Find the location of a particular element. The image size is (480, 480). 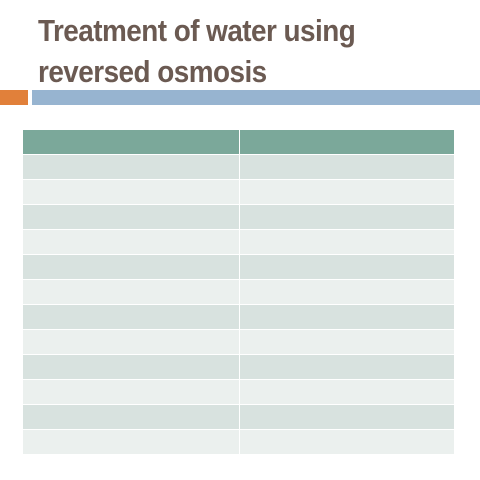

accent-bar-blue is located at coordinates (256, 97).